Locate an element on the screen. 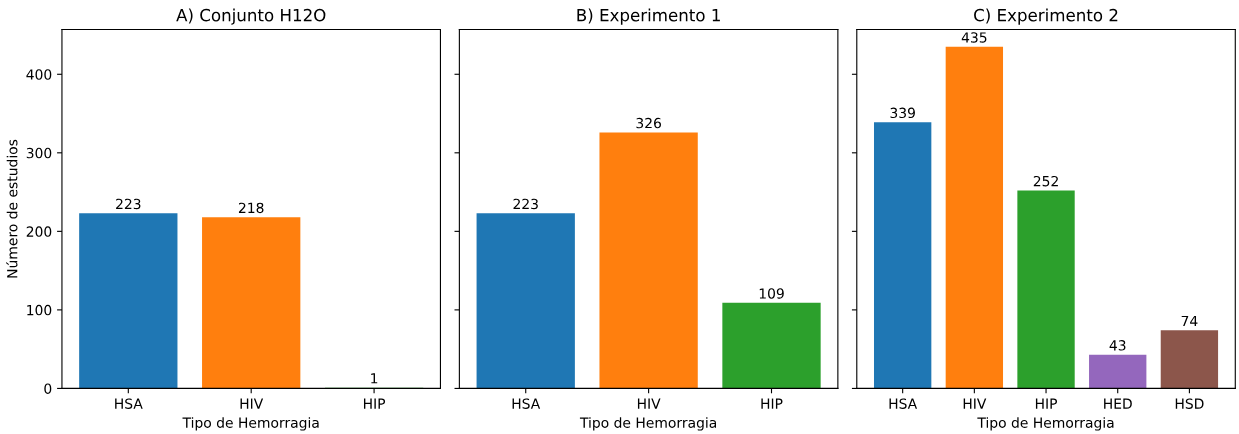 The height and width of the screenshot is (434, 1239). y-tick-label: 400 is located at coordinates (39, 74).